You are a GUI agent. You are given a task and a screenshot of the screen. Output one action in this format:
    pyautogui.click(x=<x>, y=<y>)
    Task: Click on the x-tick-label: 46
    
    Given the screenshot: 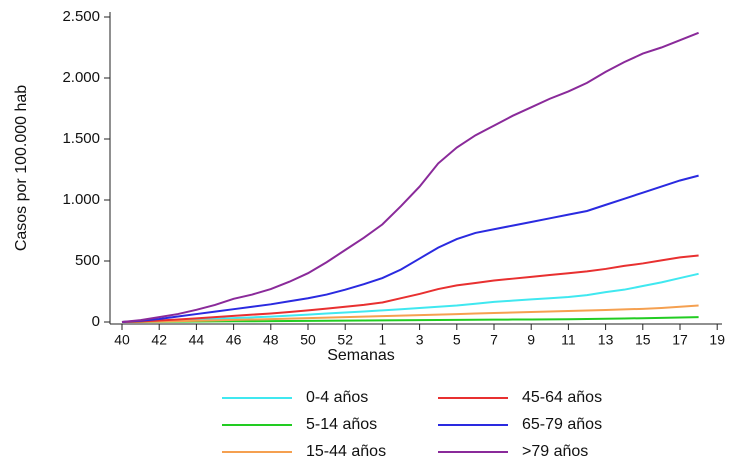 What is the action you would take?
    pyautogui.click(x=234, y=340)
    